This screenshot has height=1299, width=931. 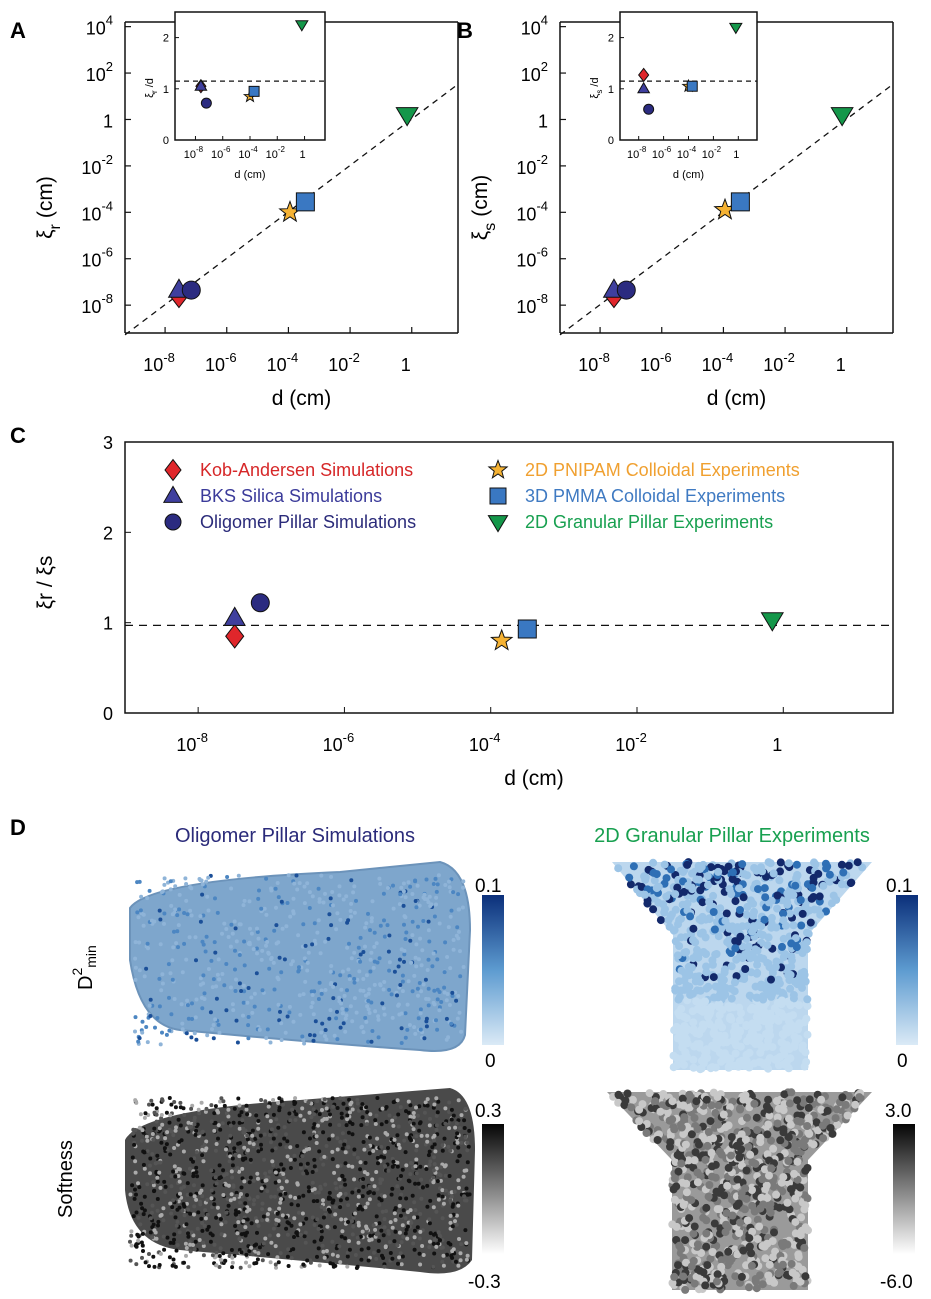 I want to click on inset-y-label-tail: /d, so click(x=150, y=84).